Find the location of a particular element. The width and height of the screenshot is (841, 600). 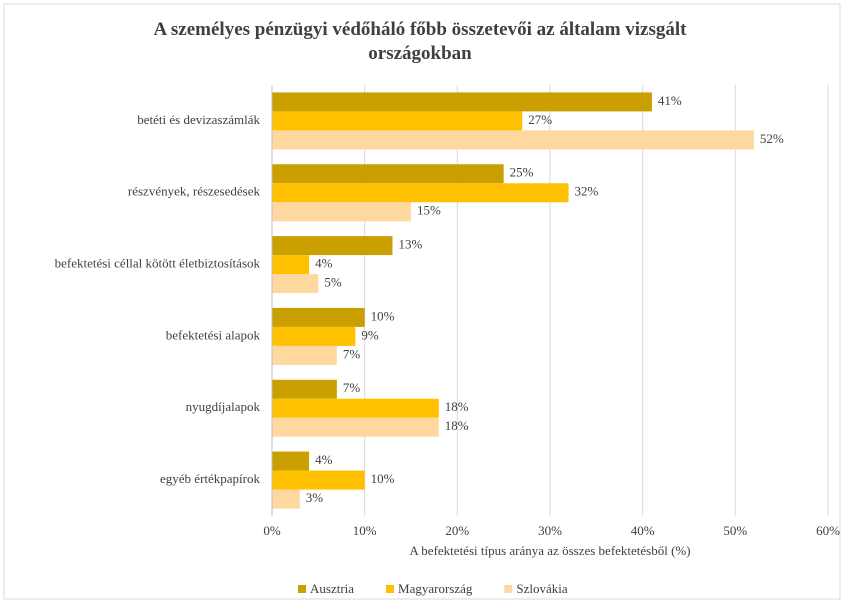

y-tick-label: betéti és devizaszámlák is located at coordinates (198, 119).